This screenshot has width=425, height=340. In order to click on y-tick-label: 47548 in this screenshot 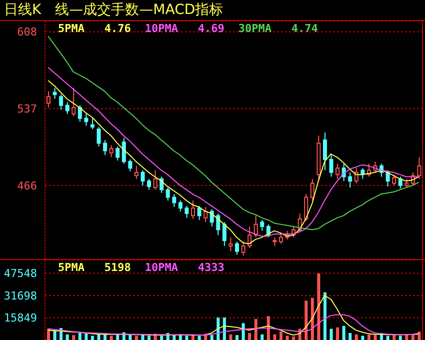, I will do `click(20, 273)`.